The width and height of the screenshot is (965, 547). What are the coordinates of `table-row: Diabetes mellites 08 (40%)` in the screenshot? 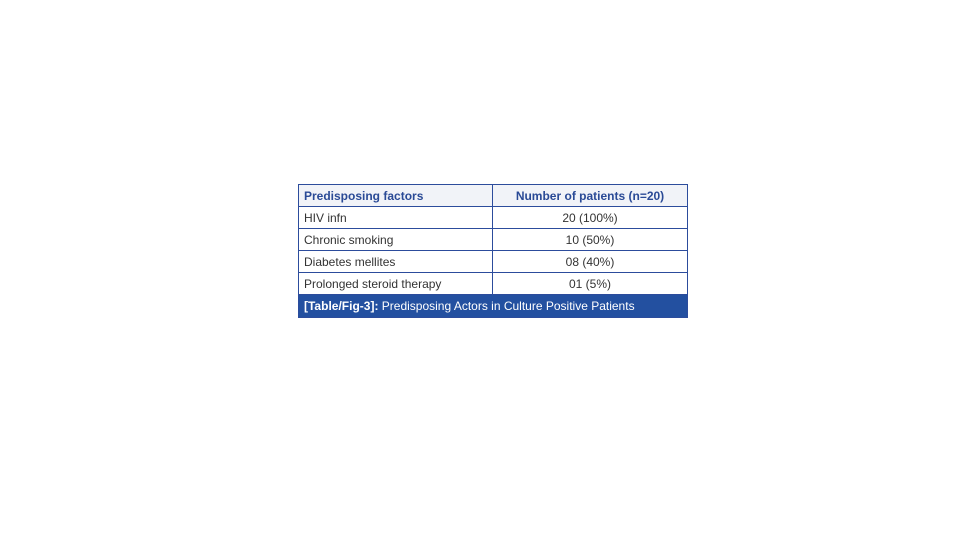 It's located at (493, 261).